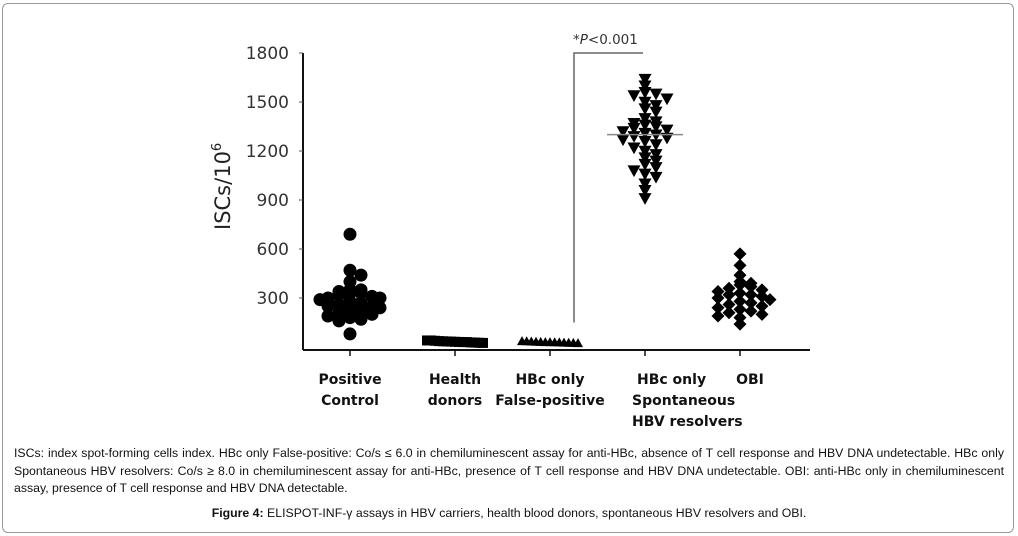  I want to click on y-tick-label: 900, so click(273, 201).